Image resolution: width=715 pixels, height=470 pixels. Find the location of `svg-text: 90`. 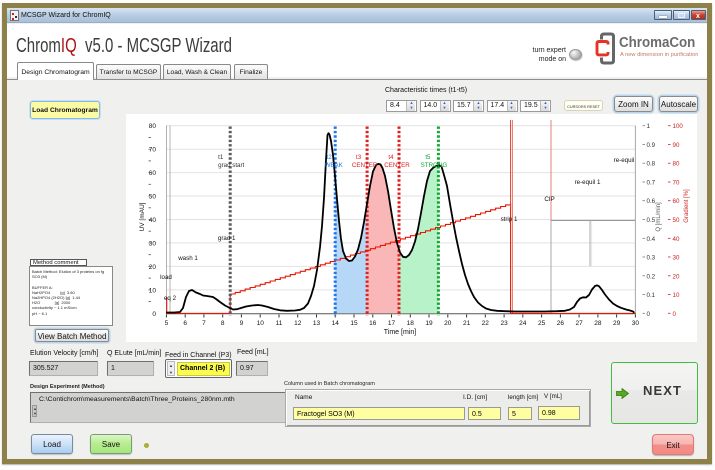

svg-text: 90 is located at coordinates (676, 145).